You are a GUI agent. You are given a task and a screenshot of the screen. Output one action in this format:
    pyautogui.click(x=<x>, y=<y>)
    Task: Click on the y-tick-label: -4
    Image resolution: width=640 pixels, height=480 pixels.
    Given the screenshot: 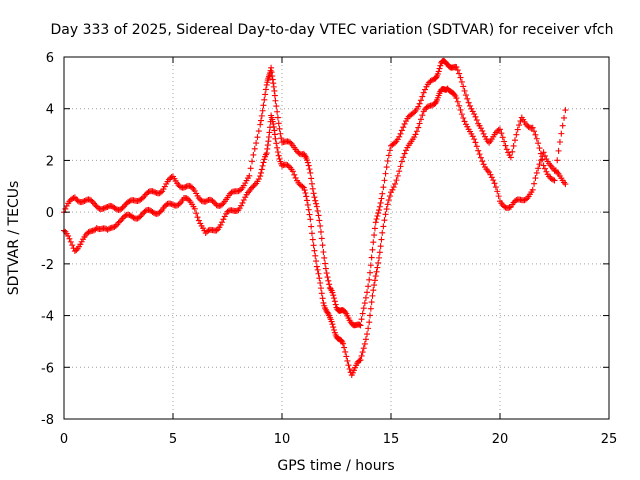 What is the action you would take?
    pyautogui.click(x=47, y=317)
    